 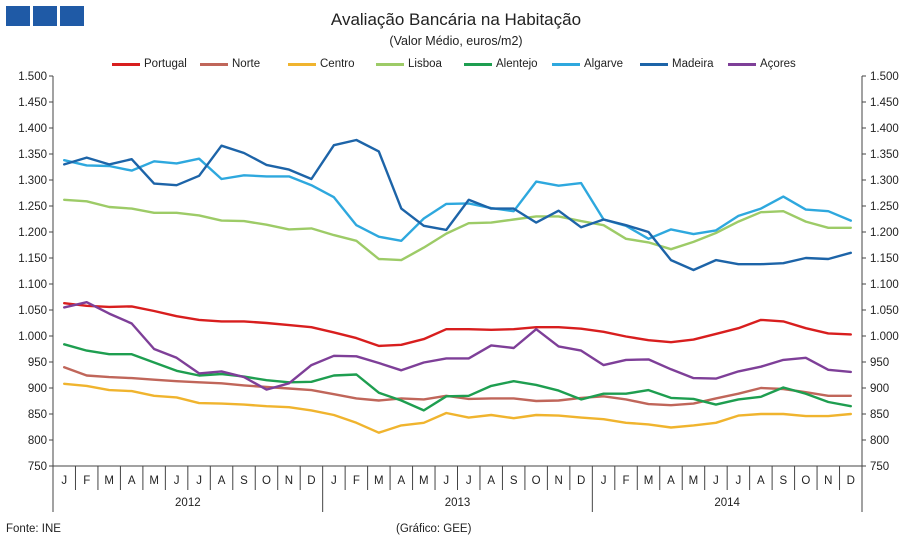 I want to click on y-tick-label-right: 1.200, so click(x=884, y=233).